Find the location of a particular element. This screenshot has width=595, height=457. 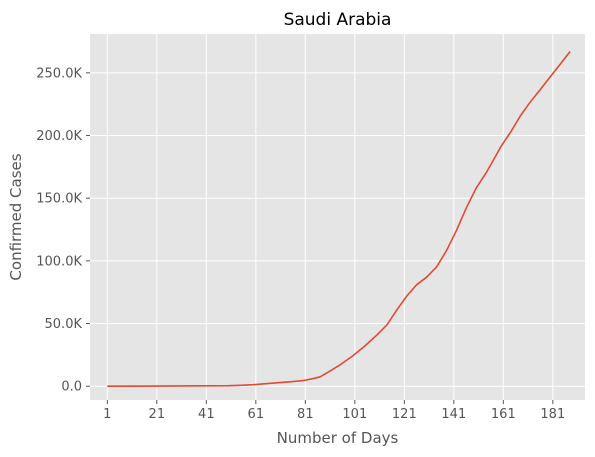

x-tick-label: 81 is located at coordinates (305, 414).